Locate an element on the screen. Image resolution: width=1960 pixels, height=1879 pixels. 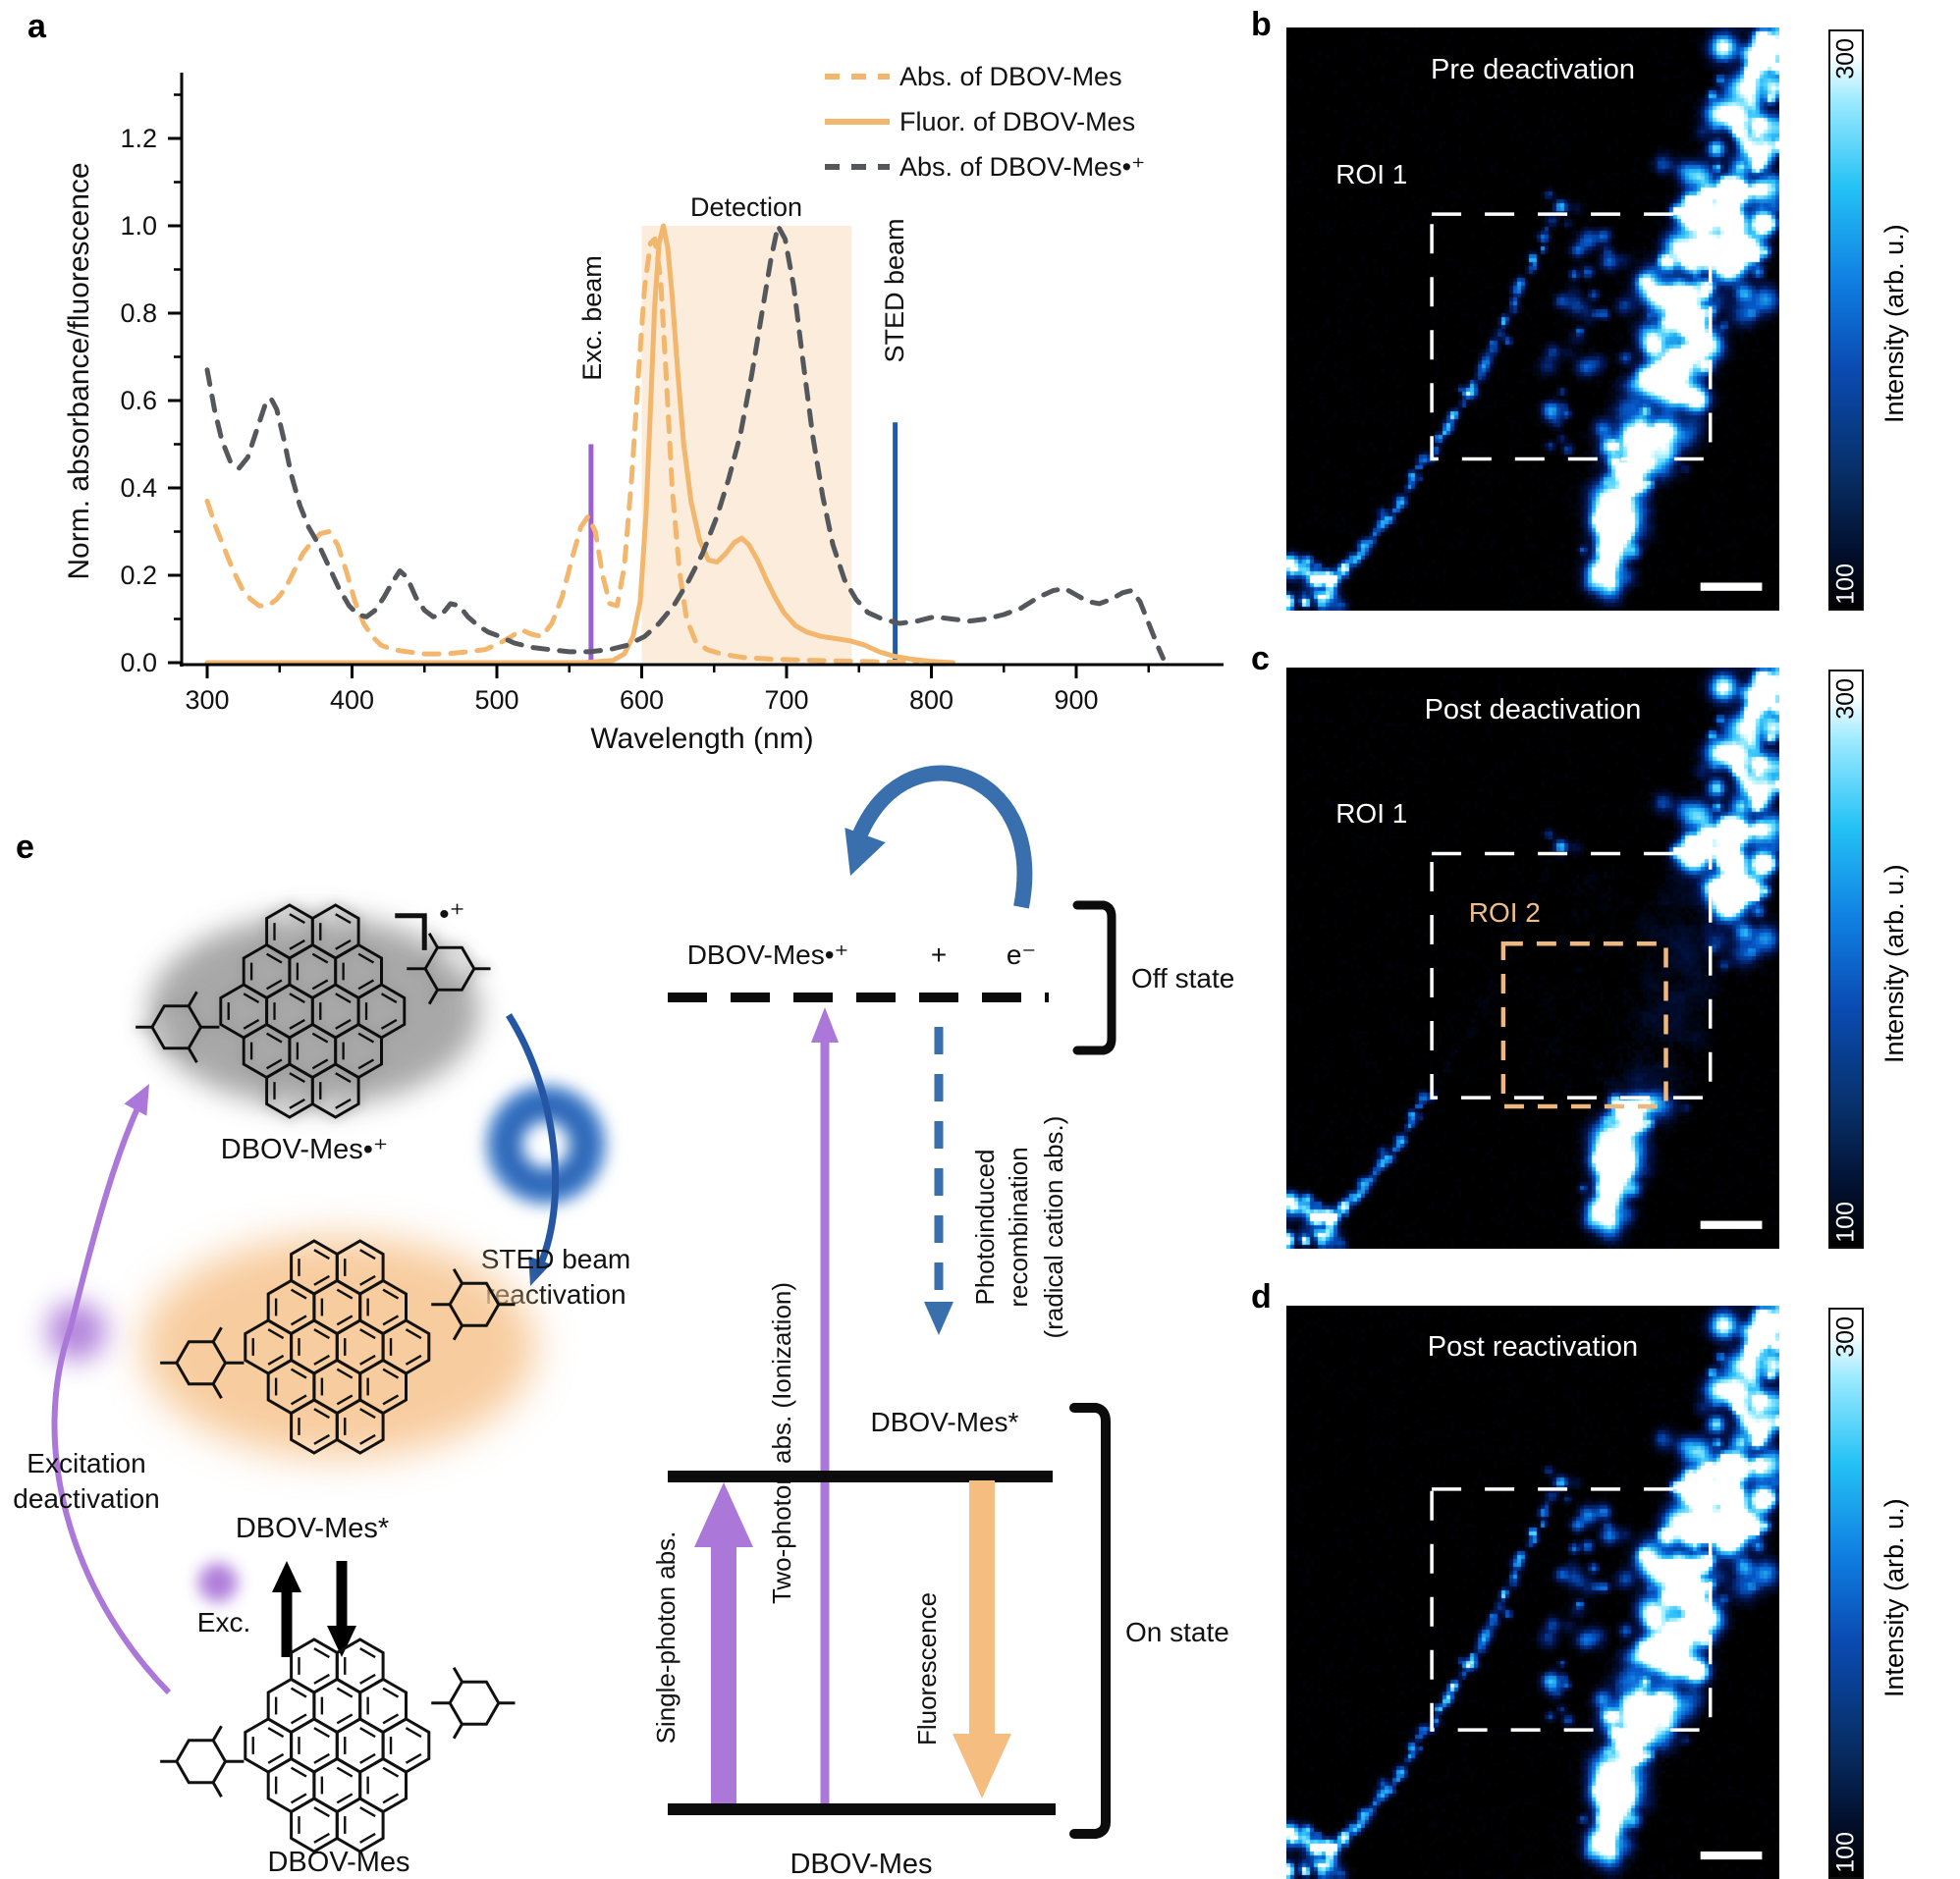
radical-charge: •⁺ is located at coordinates (451, 914).